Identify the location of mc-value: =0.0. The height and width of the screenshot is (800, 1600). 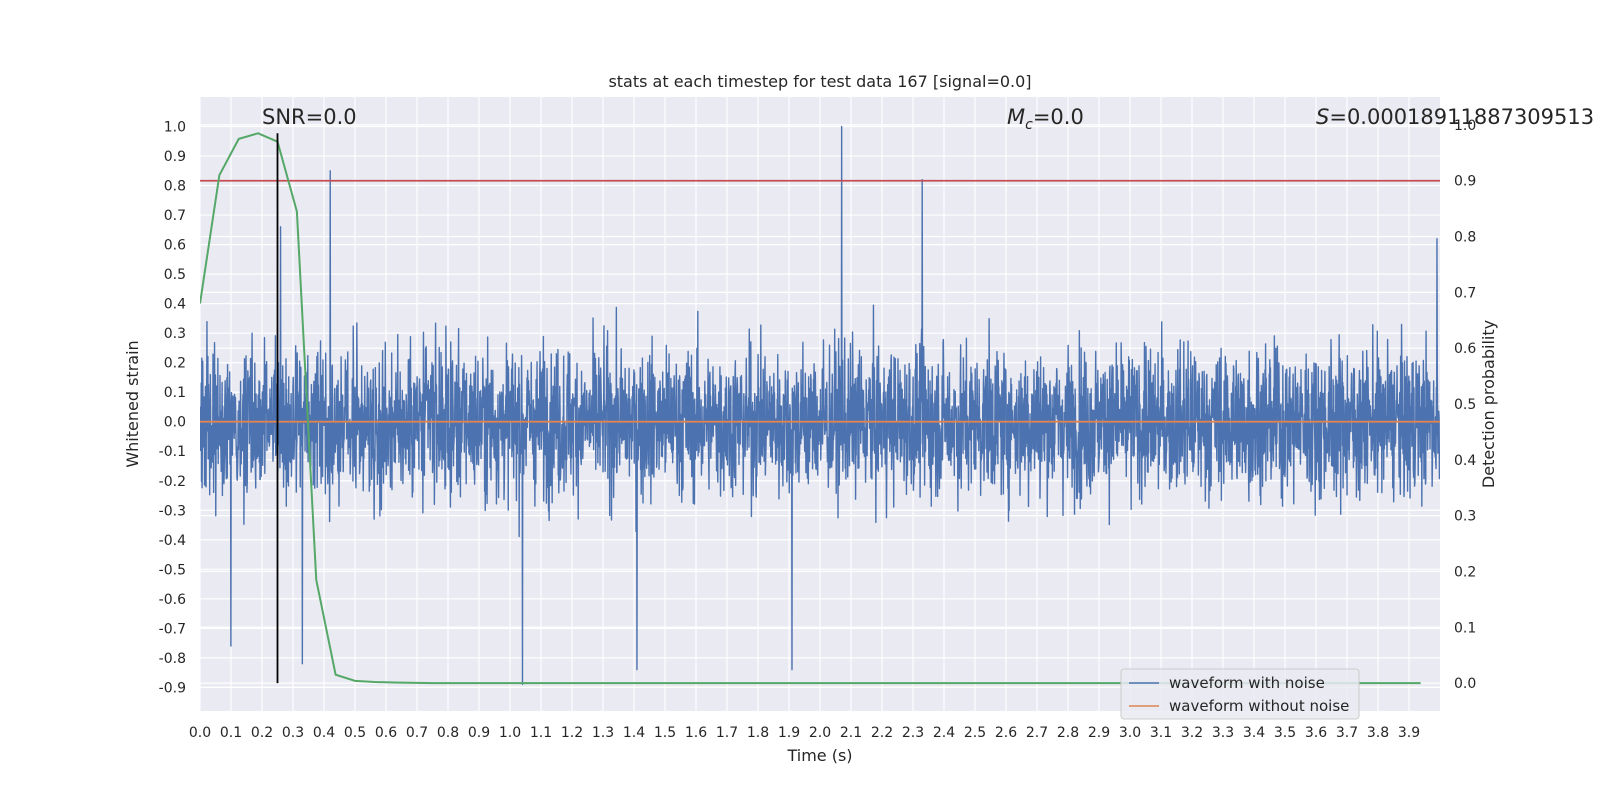
(1058, 117).